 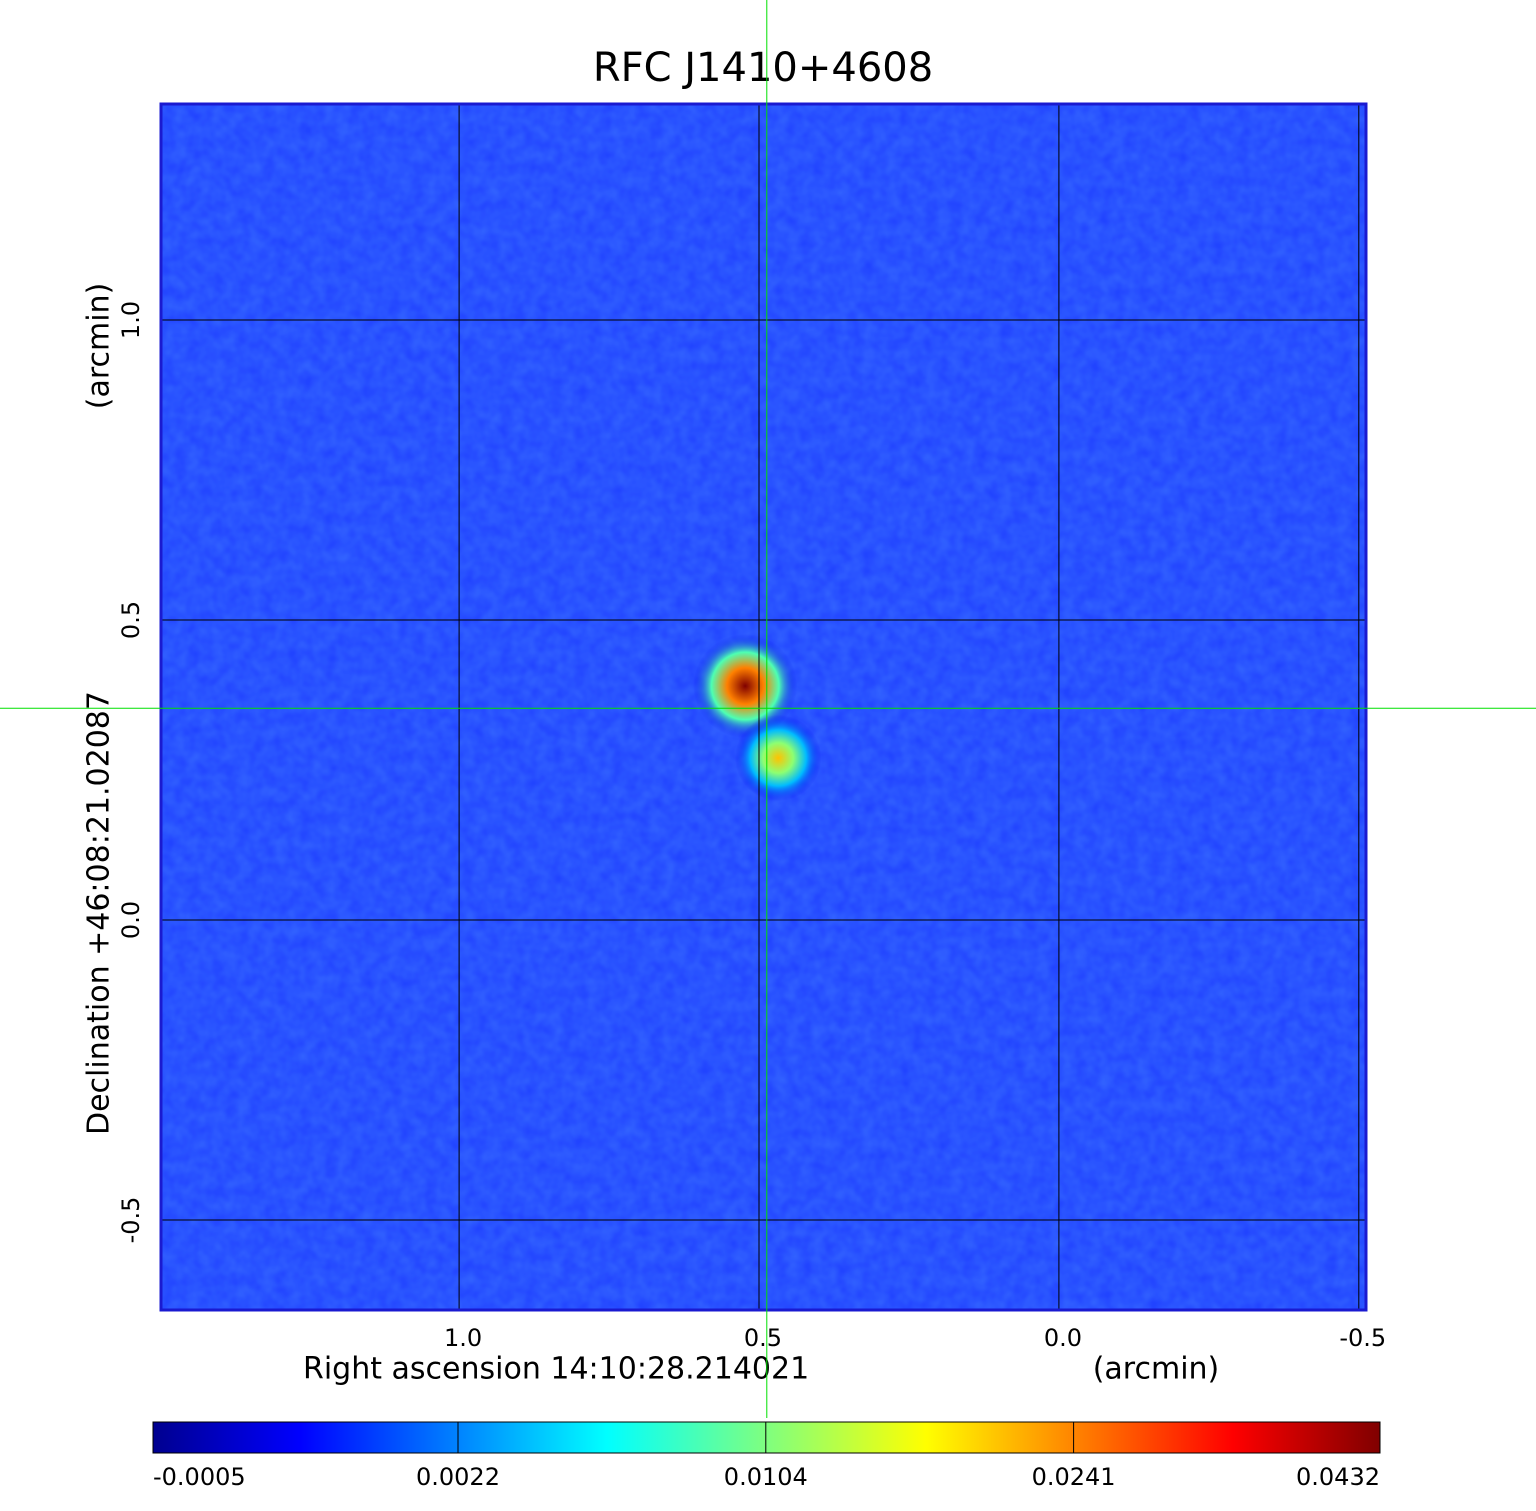 What do you see at coordinates (131, 620) in the screenshot?
I see `y-tick-label: 0.5` at bounding box center [131, 620].